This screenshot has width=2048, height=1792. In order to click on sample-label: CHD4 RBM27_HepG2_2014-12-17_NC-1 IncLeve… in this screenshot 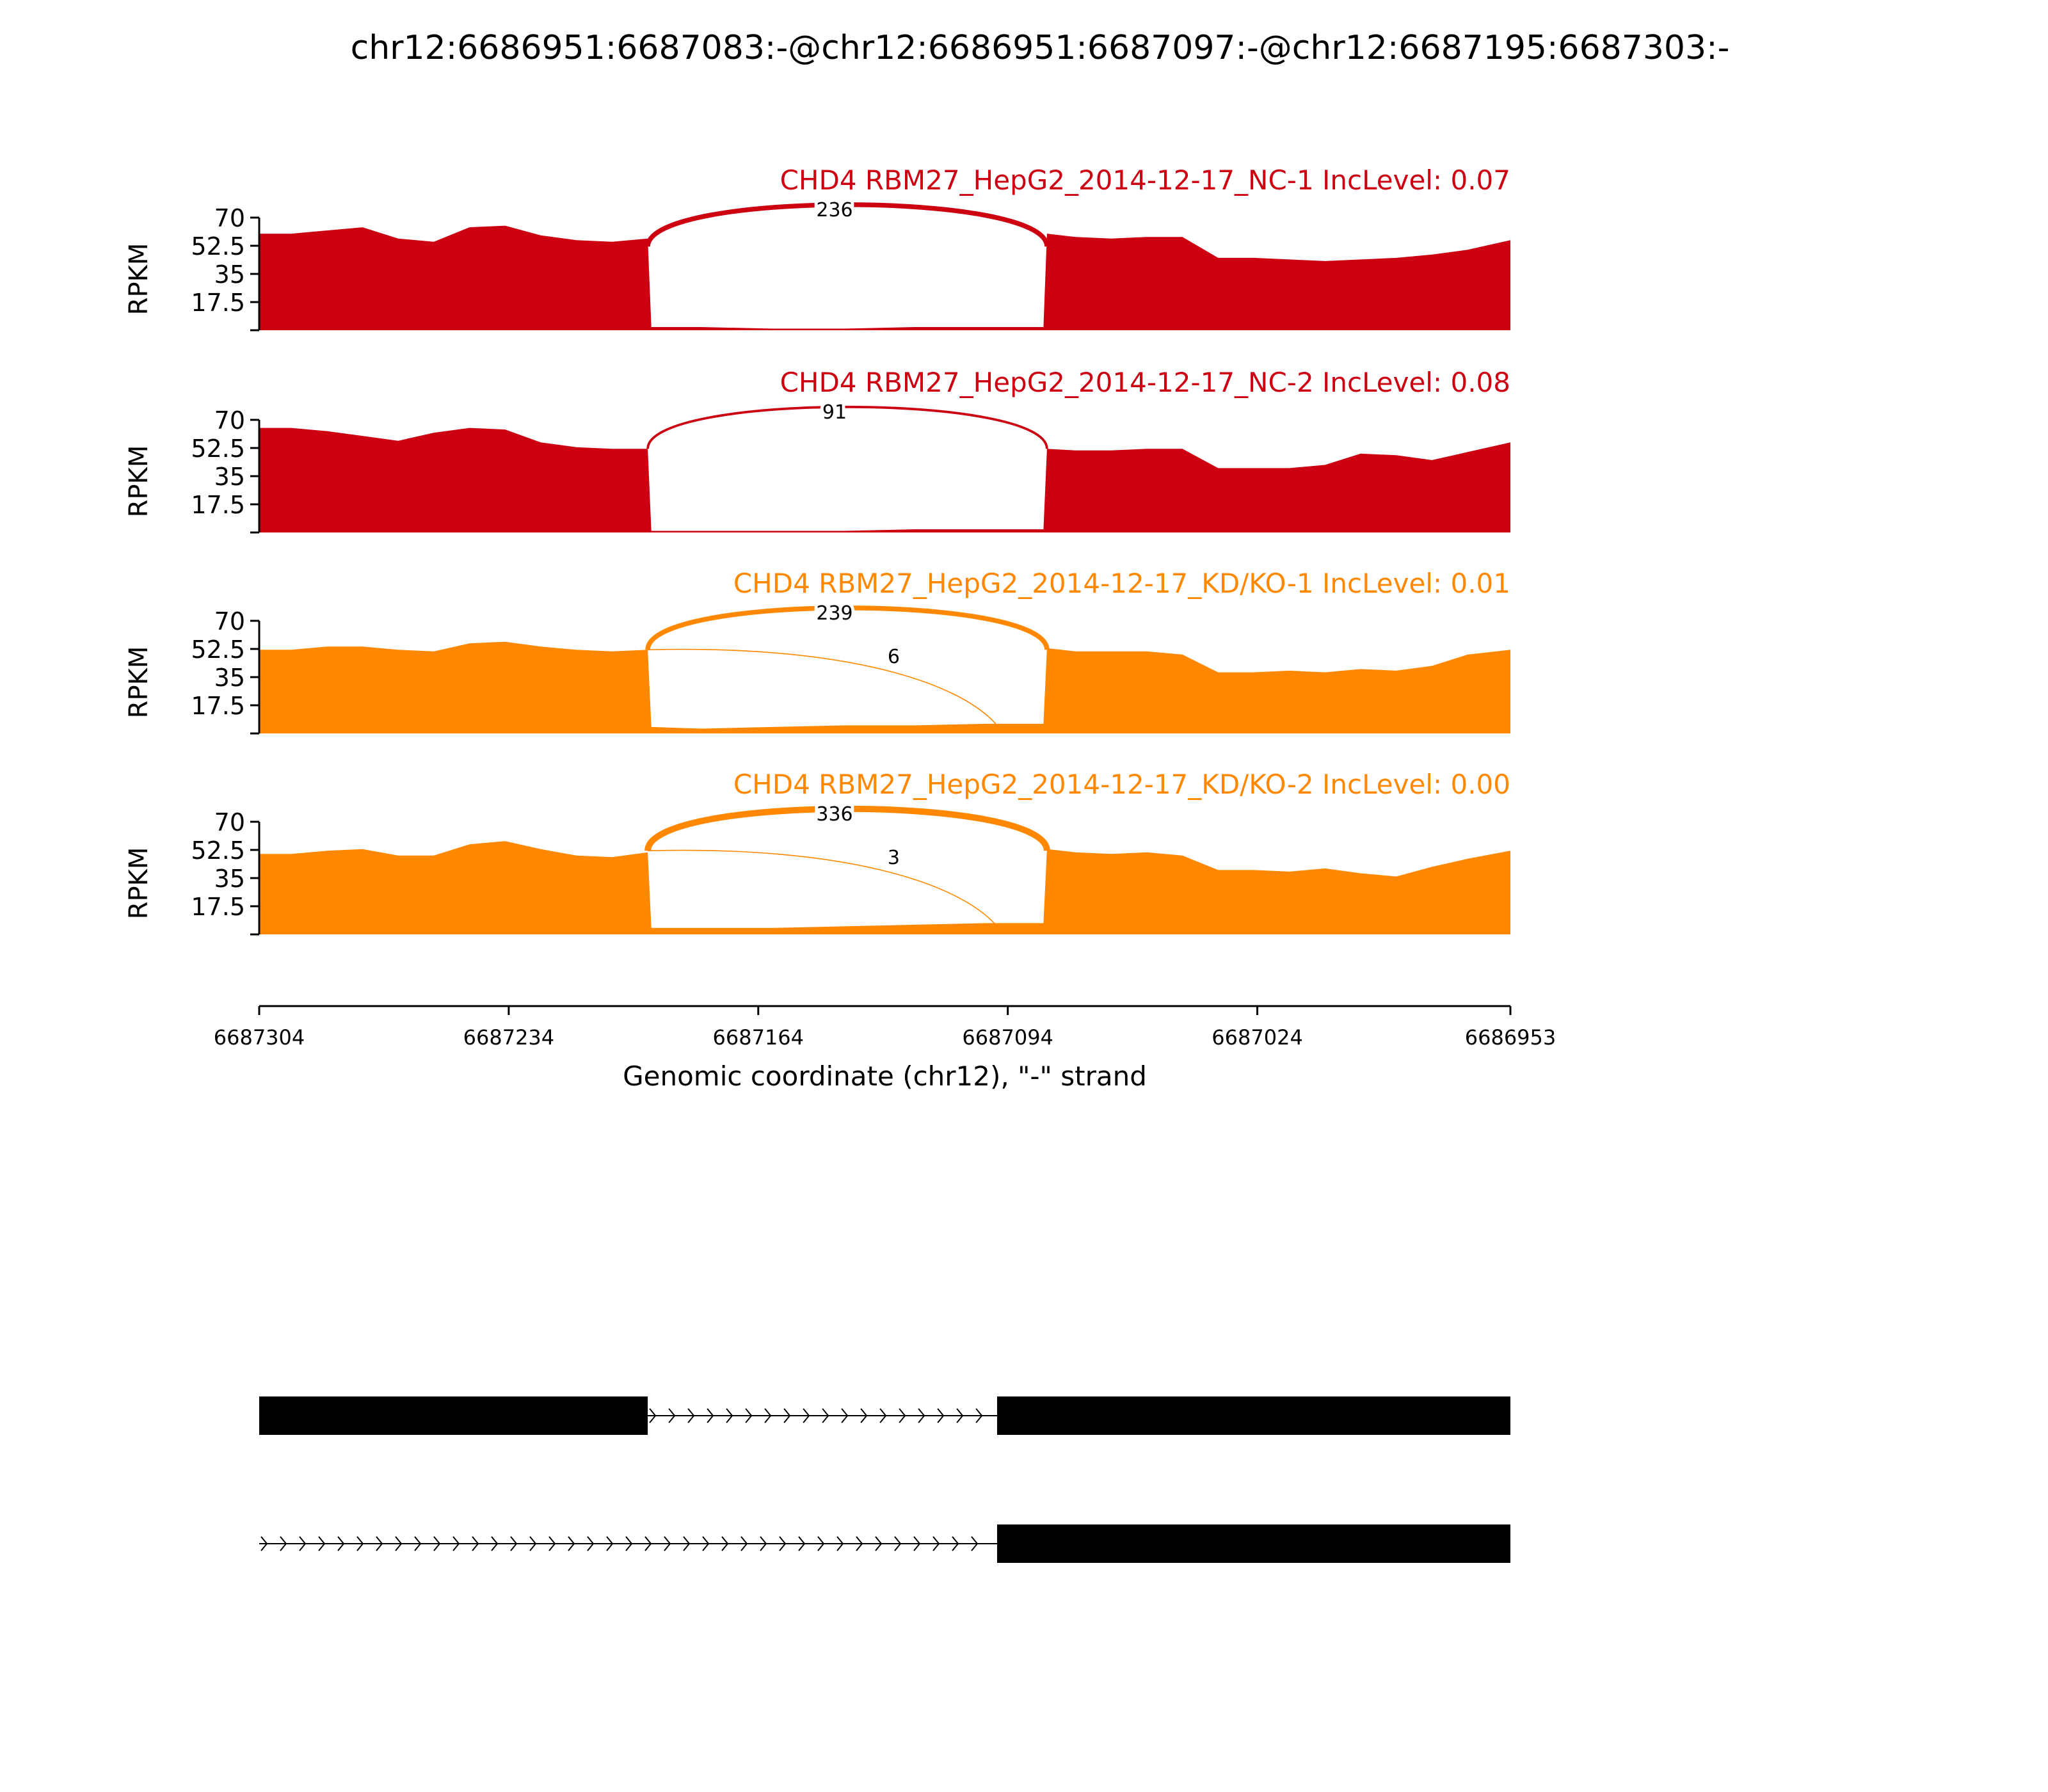, I will do `click(1145, 180)`.